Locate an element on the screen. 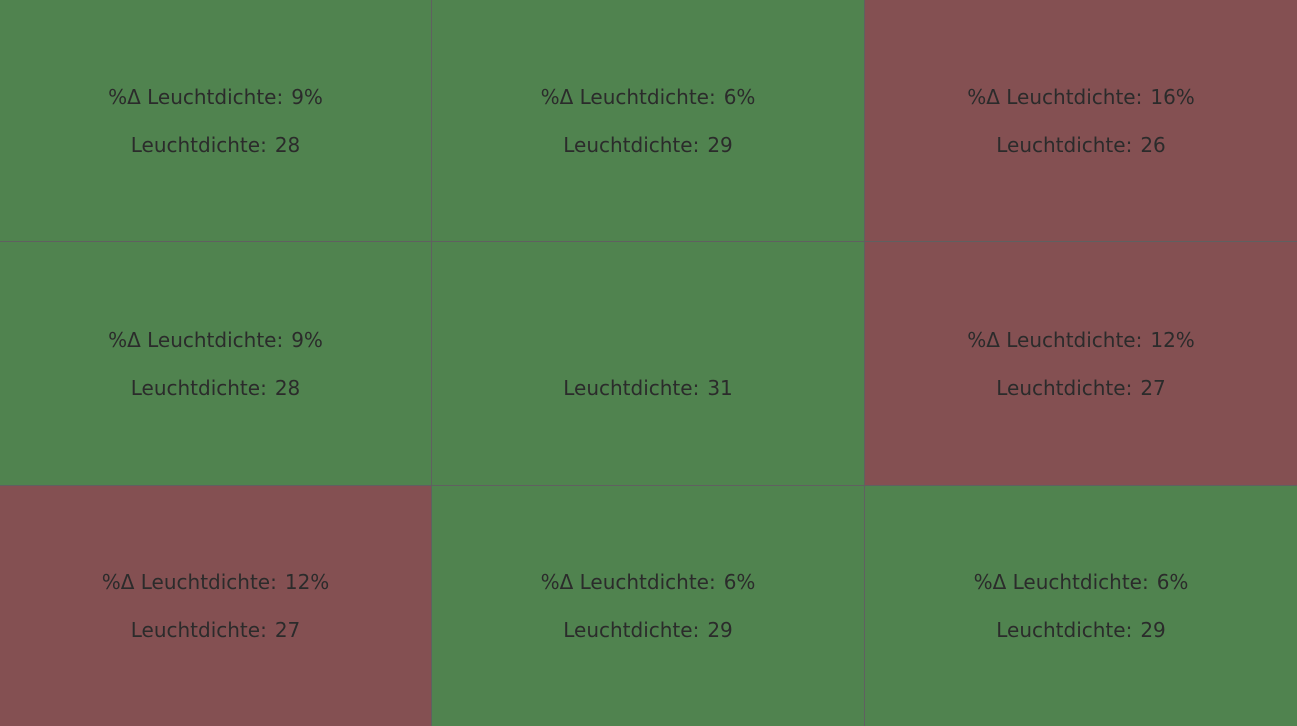 The width and height of the screenshot is (1297, 726). grid-cell-bottom-right: %Δ Leuchtdichte: 6% Leuchtdichte: 29 is located at coordinates (1081, 606).